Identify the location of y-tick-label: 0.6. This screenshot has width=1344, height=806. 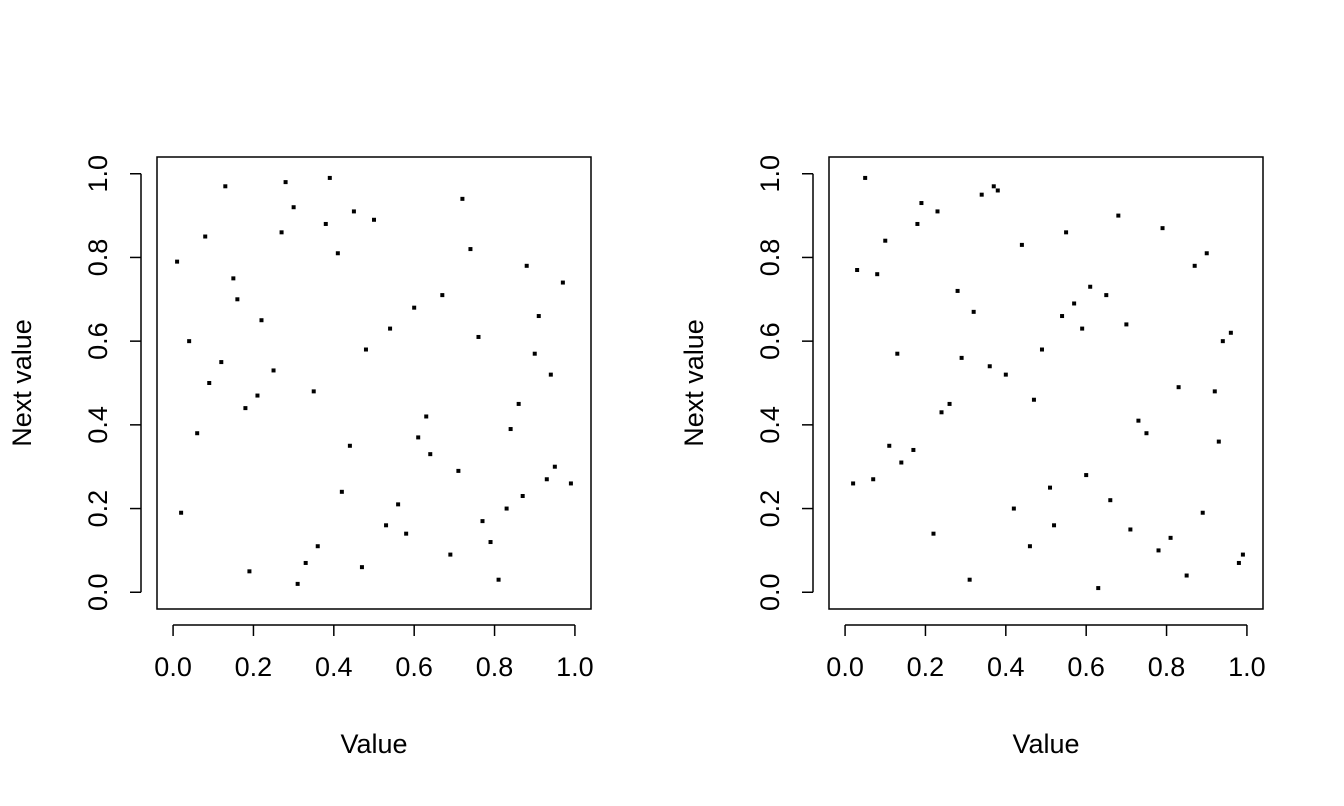
(770, 341).